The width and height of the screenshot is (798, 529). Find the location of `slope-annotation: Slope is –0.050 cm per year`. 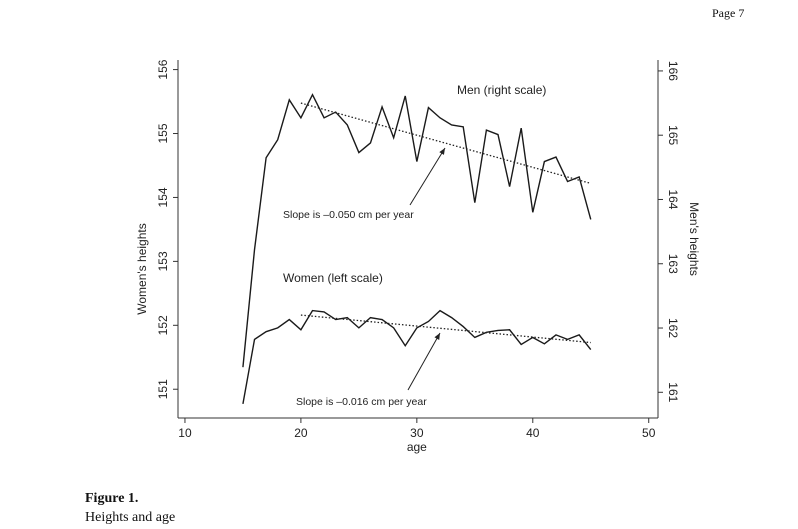

slope-annotation: Slope is –0.050 cm per year is located at coordinates (348, 215).